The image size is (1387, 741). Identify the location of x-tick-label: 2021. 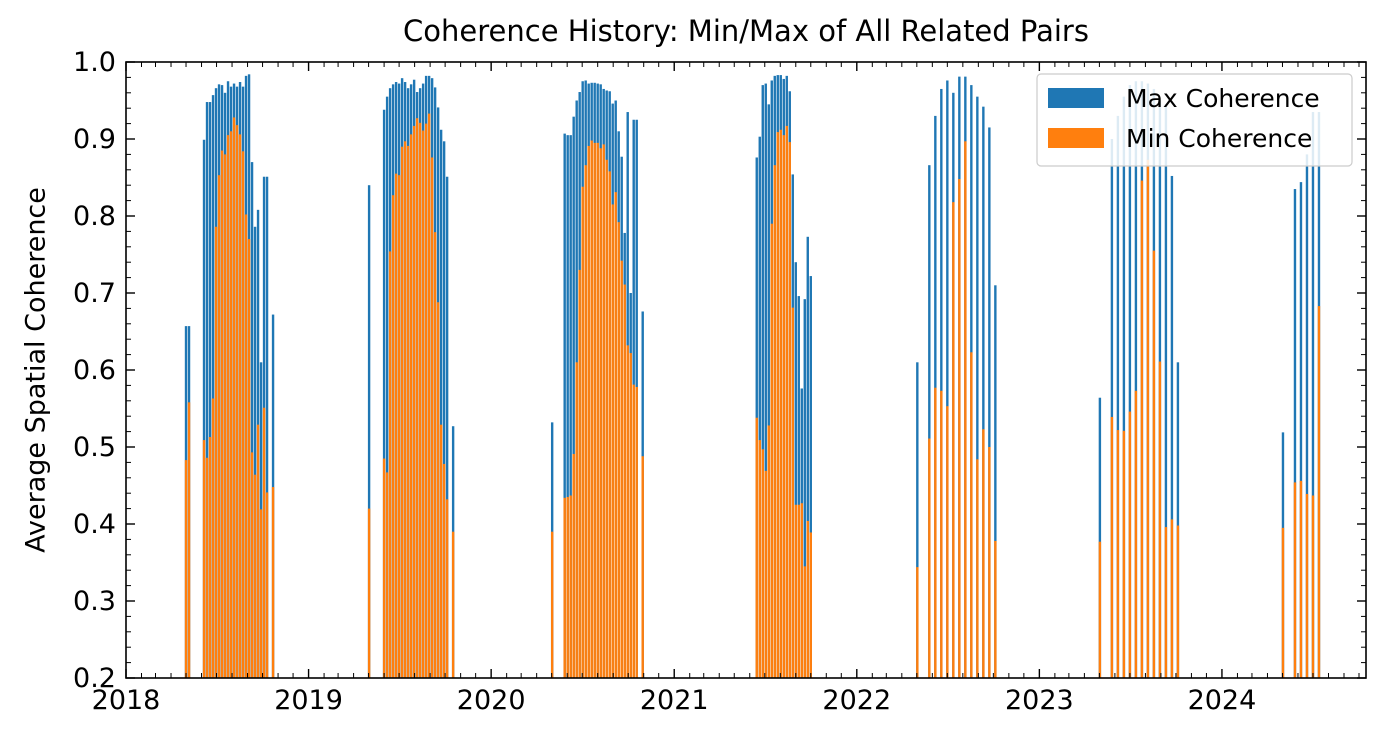
(674, 700).